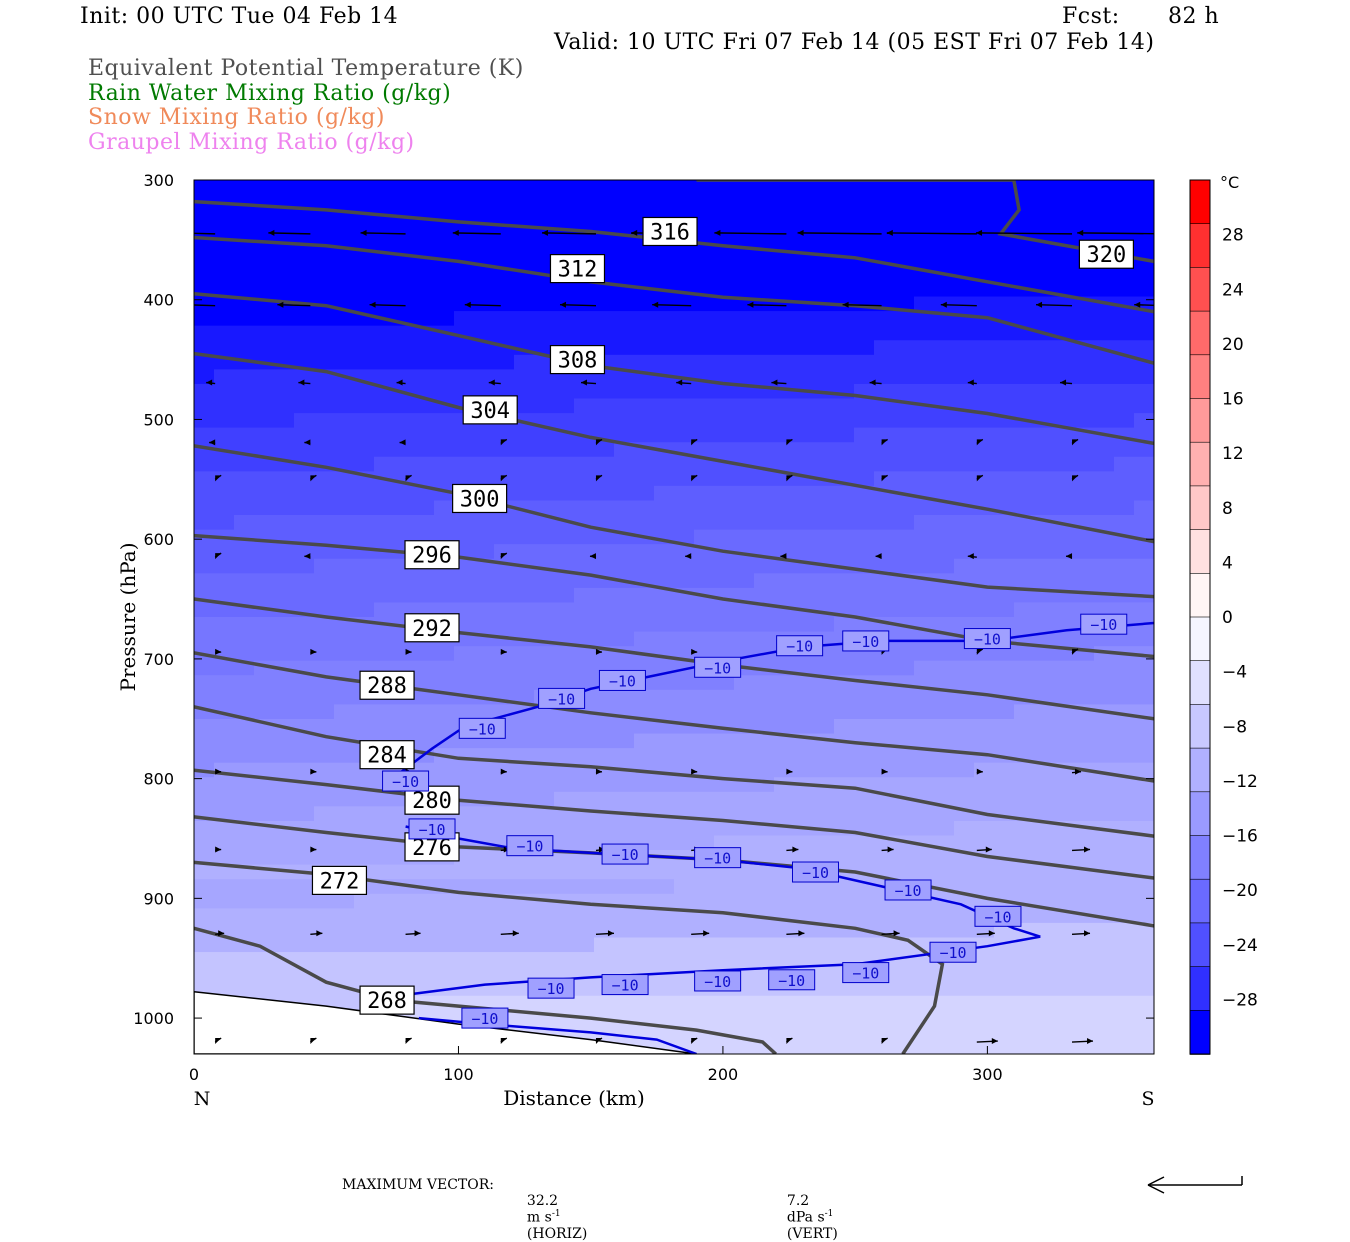  I want to click on temperature-label: −10, so click(908, 890).